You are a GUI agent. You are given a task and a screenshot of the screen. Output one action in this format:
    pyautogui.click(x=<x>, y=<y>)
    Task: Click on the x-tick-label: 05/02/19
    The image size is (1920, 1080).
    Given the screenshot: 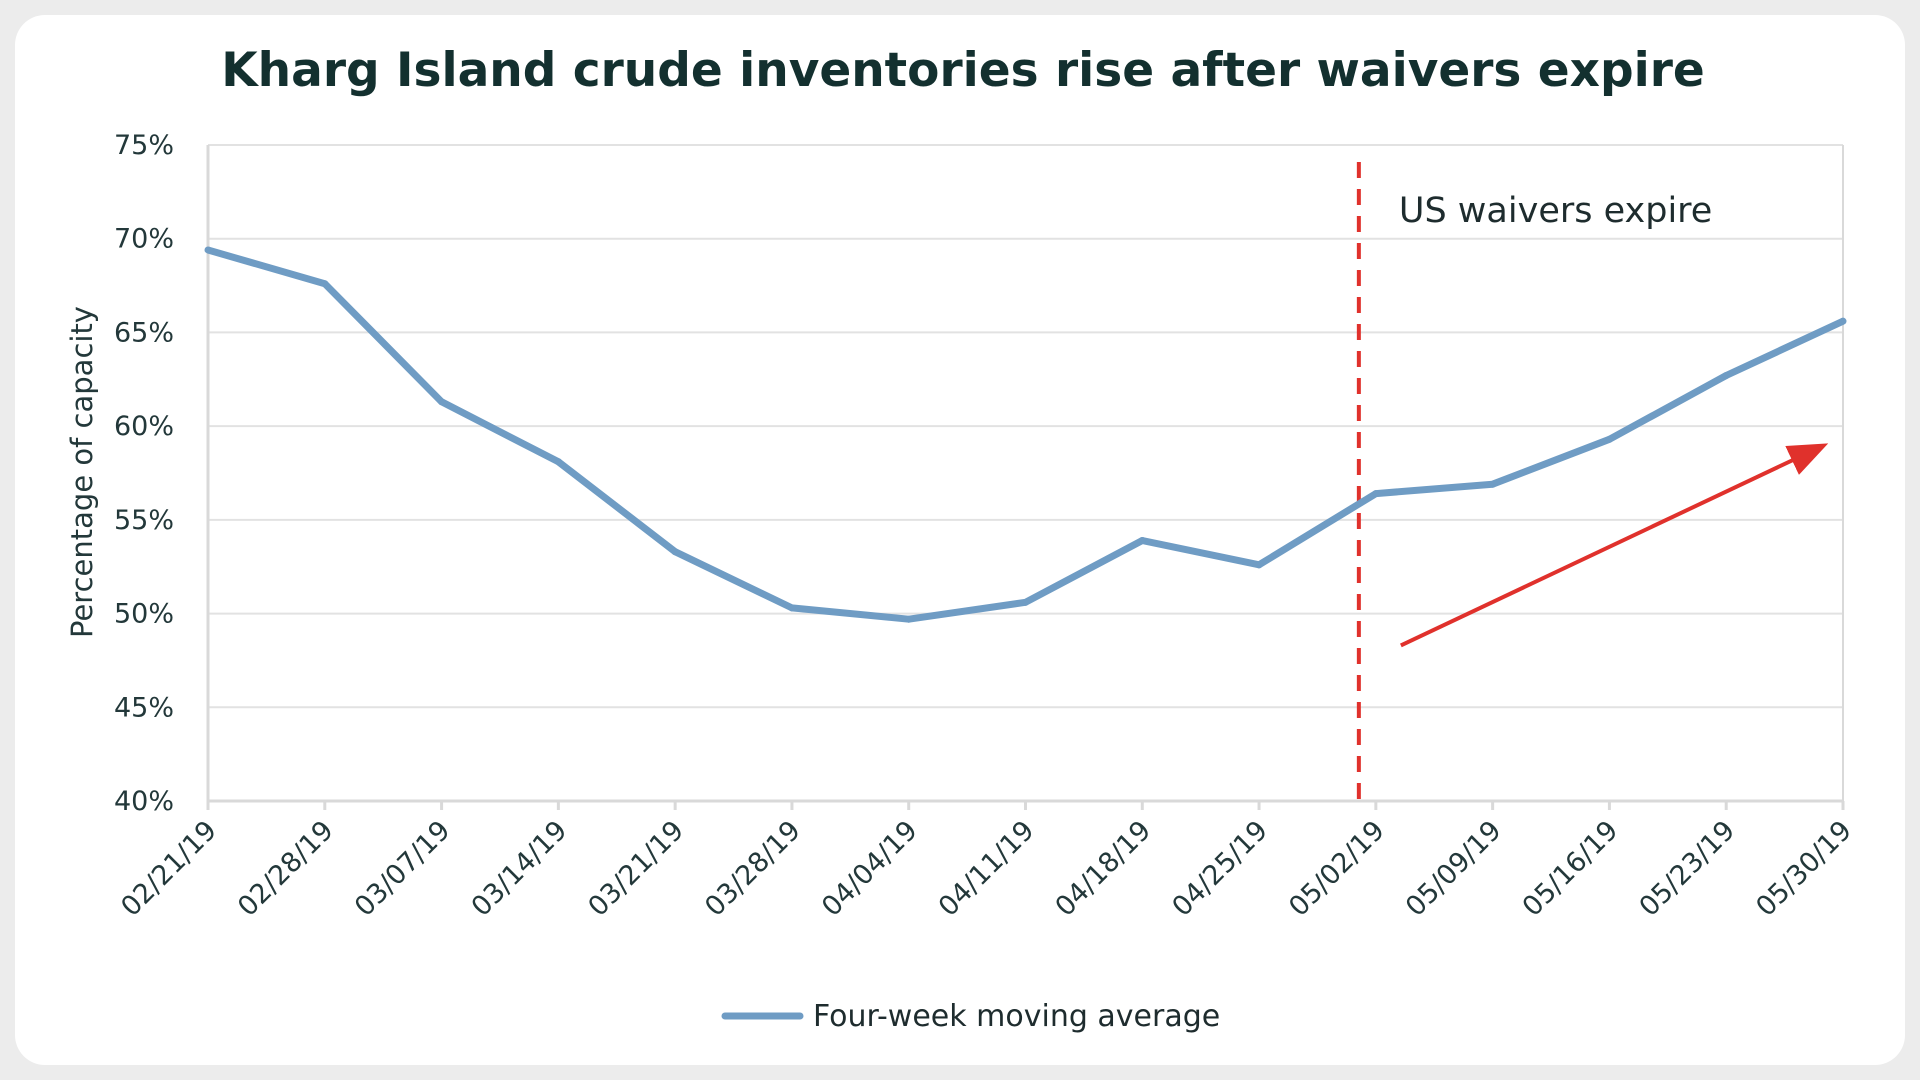 What is the action you would take?
    pyautogui.click(x=1337, y=869)
    